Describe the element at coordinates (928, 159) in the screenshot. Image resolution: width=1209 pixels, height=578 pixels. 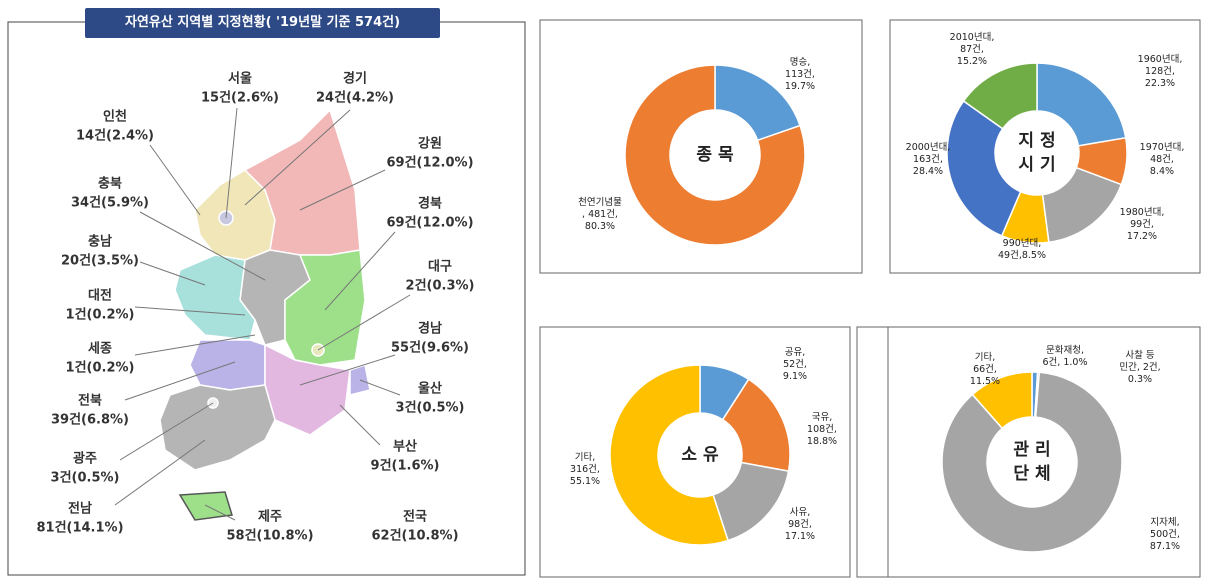
I see `slice-label: 2000년대, 163건, 28.4%` at that location.